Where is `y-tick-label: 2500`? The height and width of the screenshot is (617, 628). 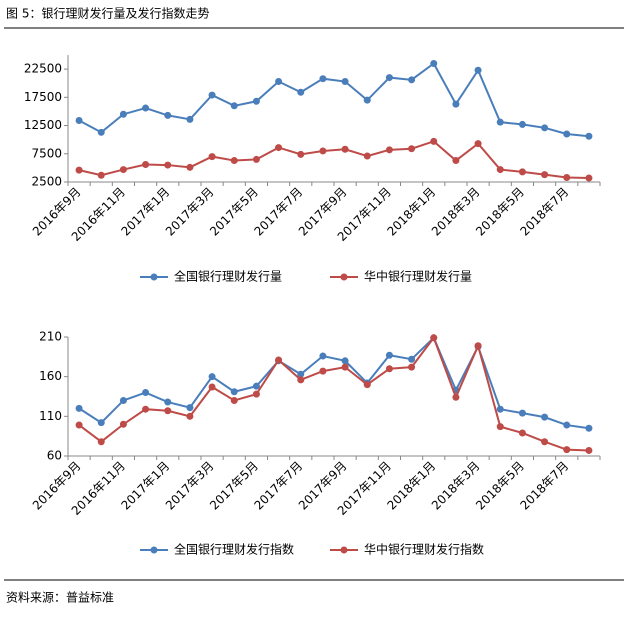
y-tick-label: 2500 is located at coordinates (46, 182).